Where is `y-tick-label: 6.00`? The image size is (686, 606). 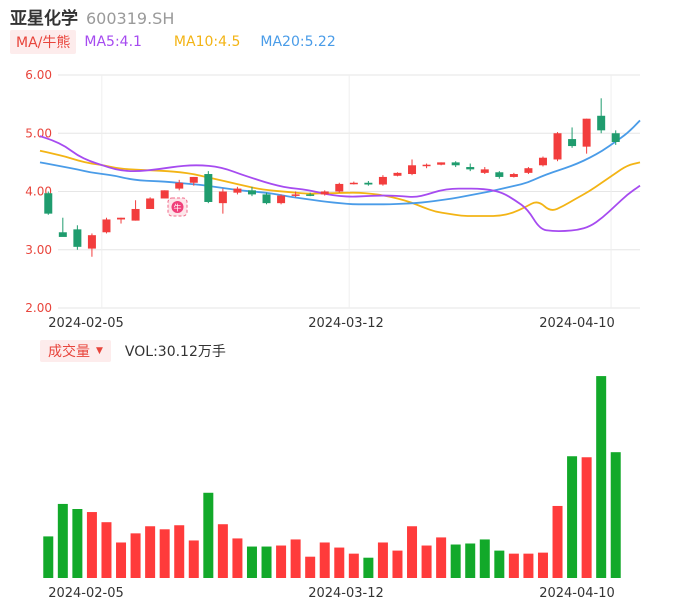
y-tick-label: 6.00 is located at coordinates (38, 75).